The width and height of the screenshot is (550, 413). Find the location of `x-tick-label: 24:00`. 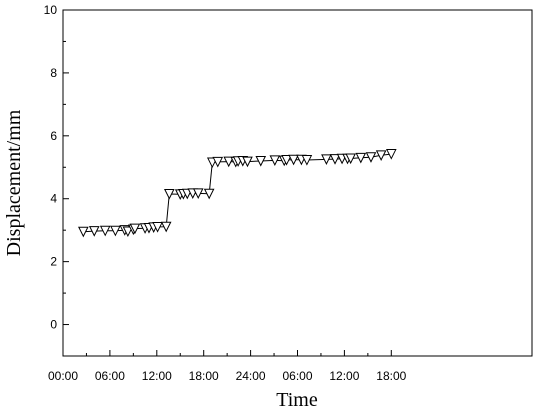

x-tick-label: 24:00 is located at coordinates (251, 376).